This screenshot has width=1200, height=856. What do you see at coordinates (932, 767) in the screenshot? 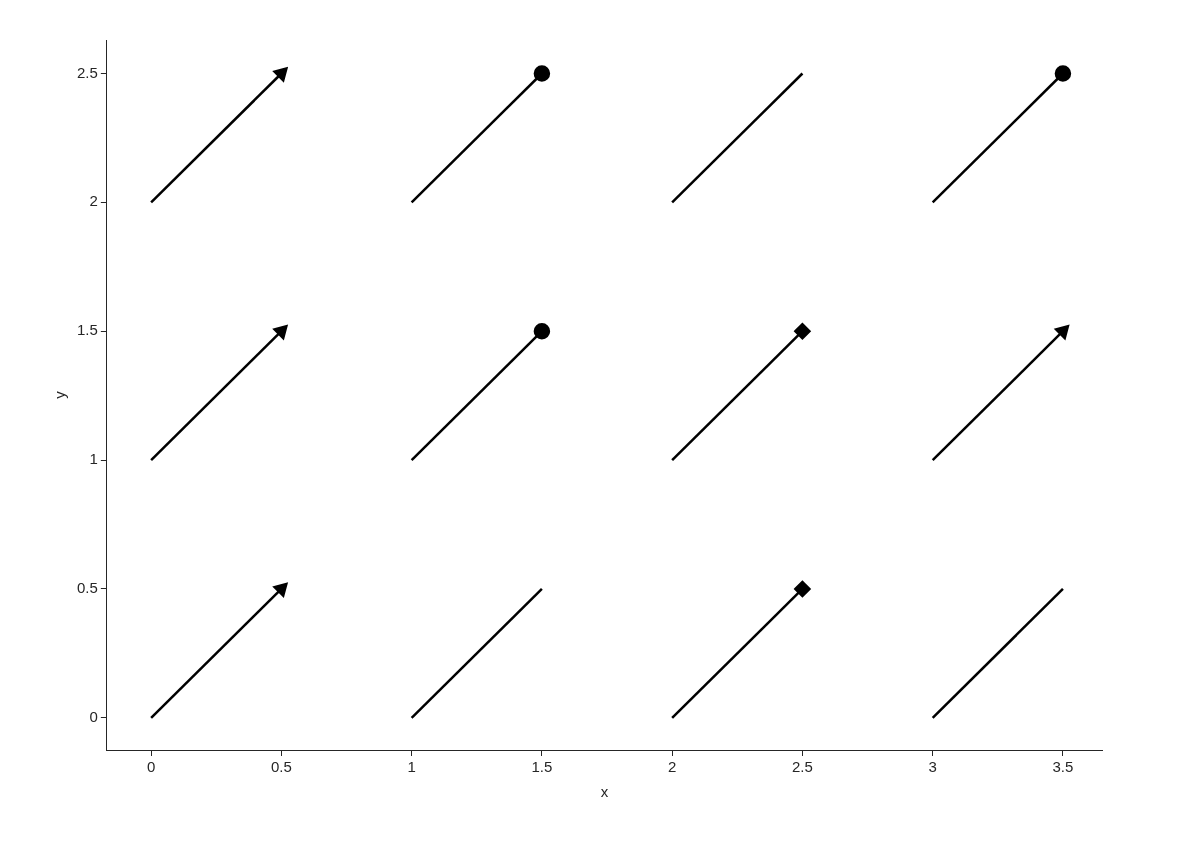
I see `x-tick-label: 3` at bounding box center [932, 767].